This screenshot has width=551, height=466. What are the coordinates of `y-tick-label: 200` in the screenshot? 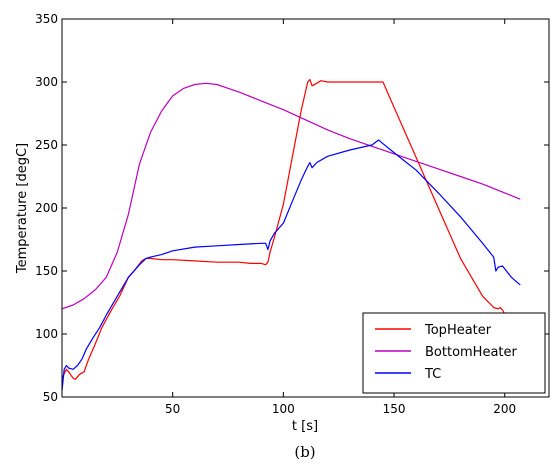 It's located at (46, 208).